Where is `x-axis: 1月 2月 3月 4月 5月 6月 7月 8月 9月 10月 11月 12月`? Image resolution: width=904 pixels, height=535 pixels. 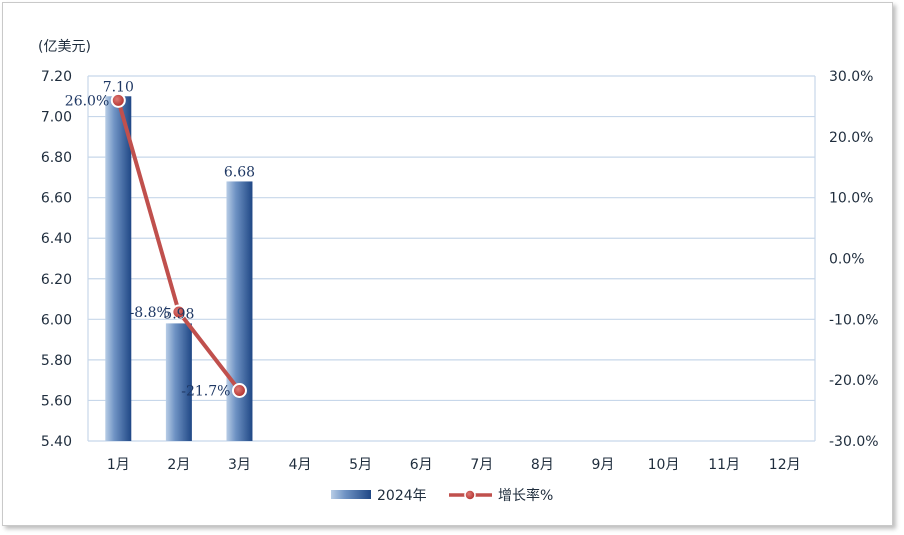
x-axis: 1月 2月 3月 4月 5月 6月 7月 8月 9月 10月 11月 12月 is located at coordinates (454, 465).